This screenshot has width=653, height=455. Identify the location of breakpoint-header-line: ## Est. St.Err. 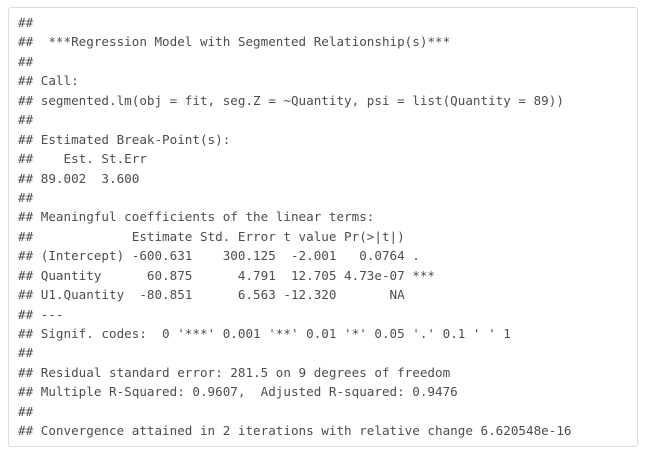
(82, 159).